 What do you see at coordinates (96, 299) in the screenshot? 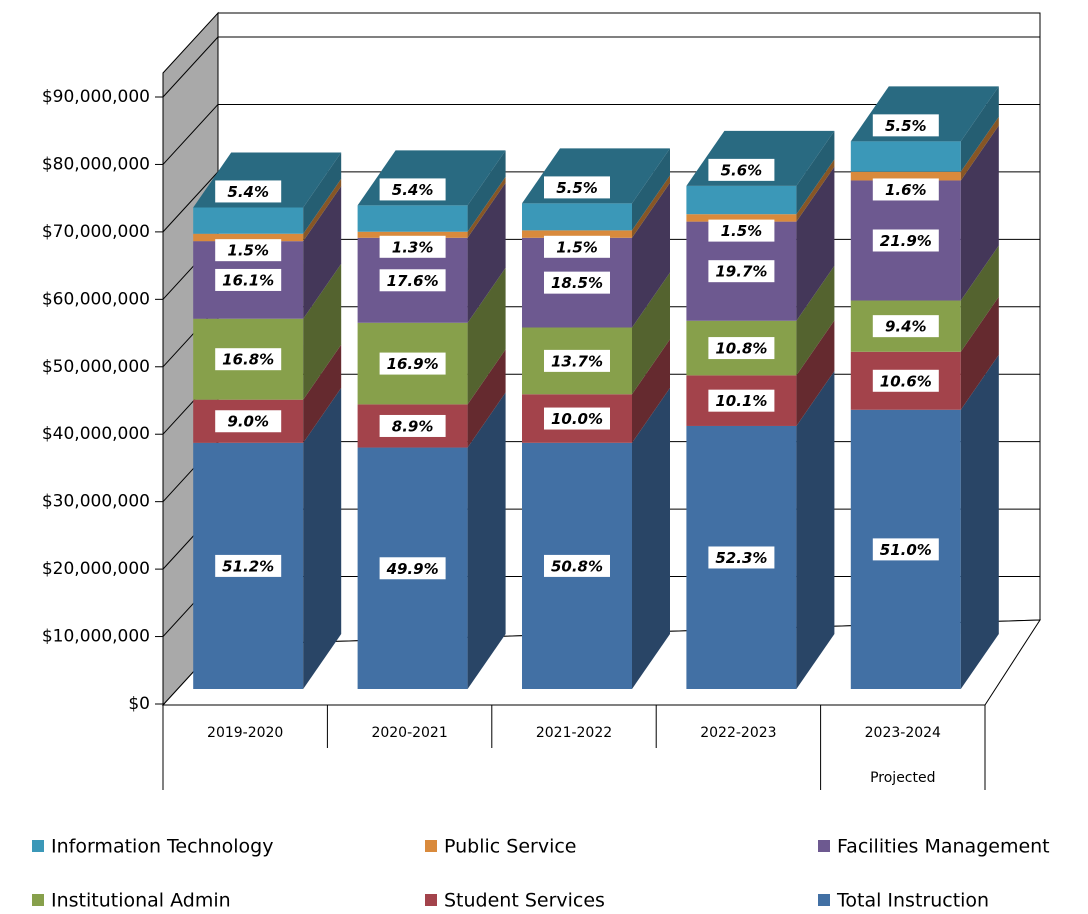
I see `y-tick-label: $60,000,000` at bounding box center [96, 299].